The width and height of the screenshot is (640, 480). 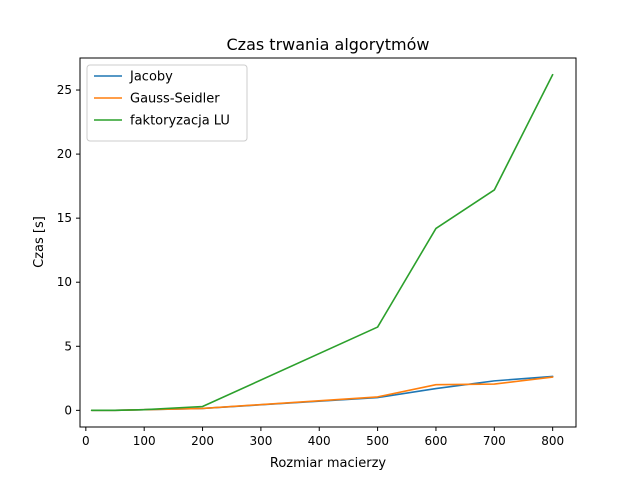 I want to click on y-tick-label: 15, so click(x=64, y=218).